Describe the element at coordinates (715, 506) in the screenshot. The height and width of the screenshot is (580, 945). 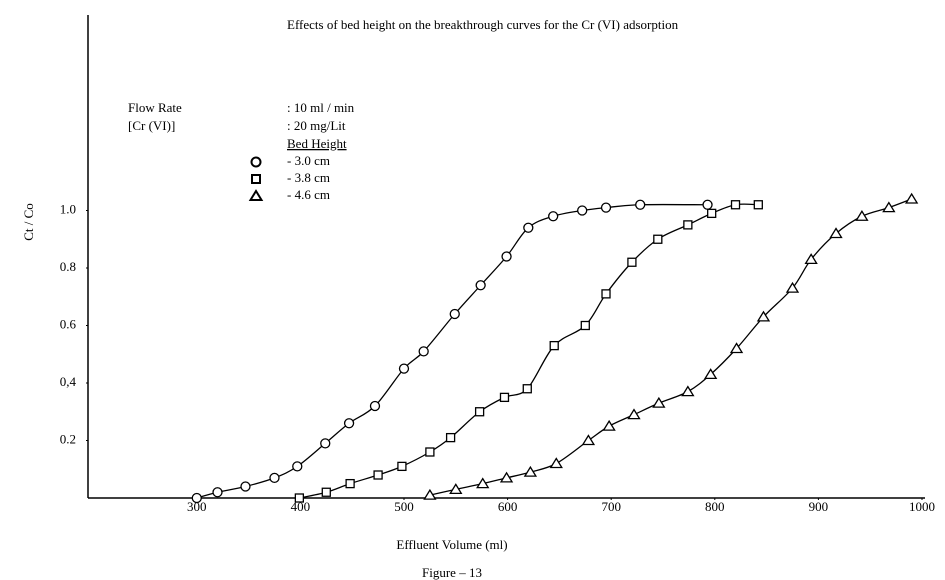
I see `x-tick-label: 800` at that location.